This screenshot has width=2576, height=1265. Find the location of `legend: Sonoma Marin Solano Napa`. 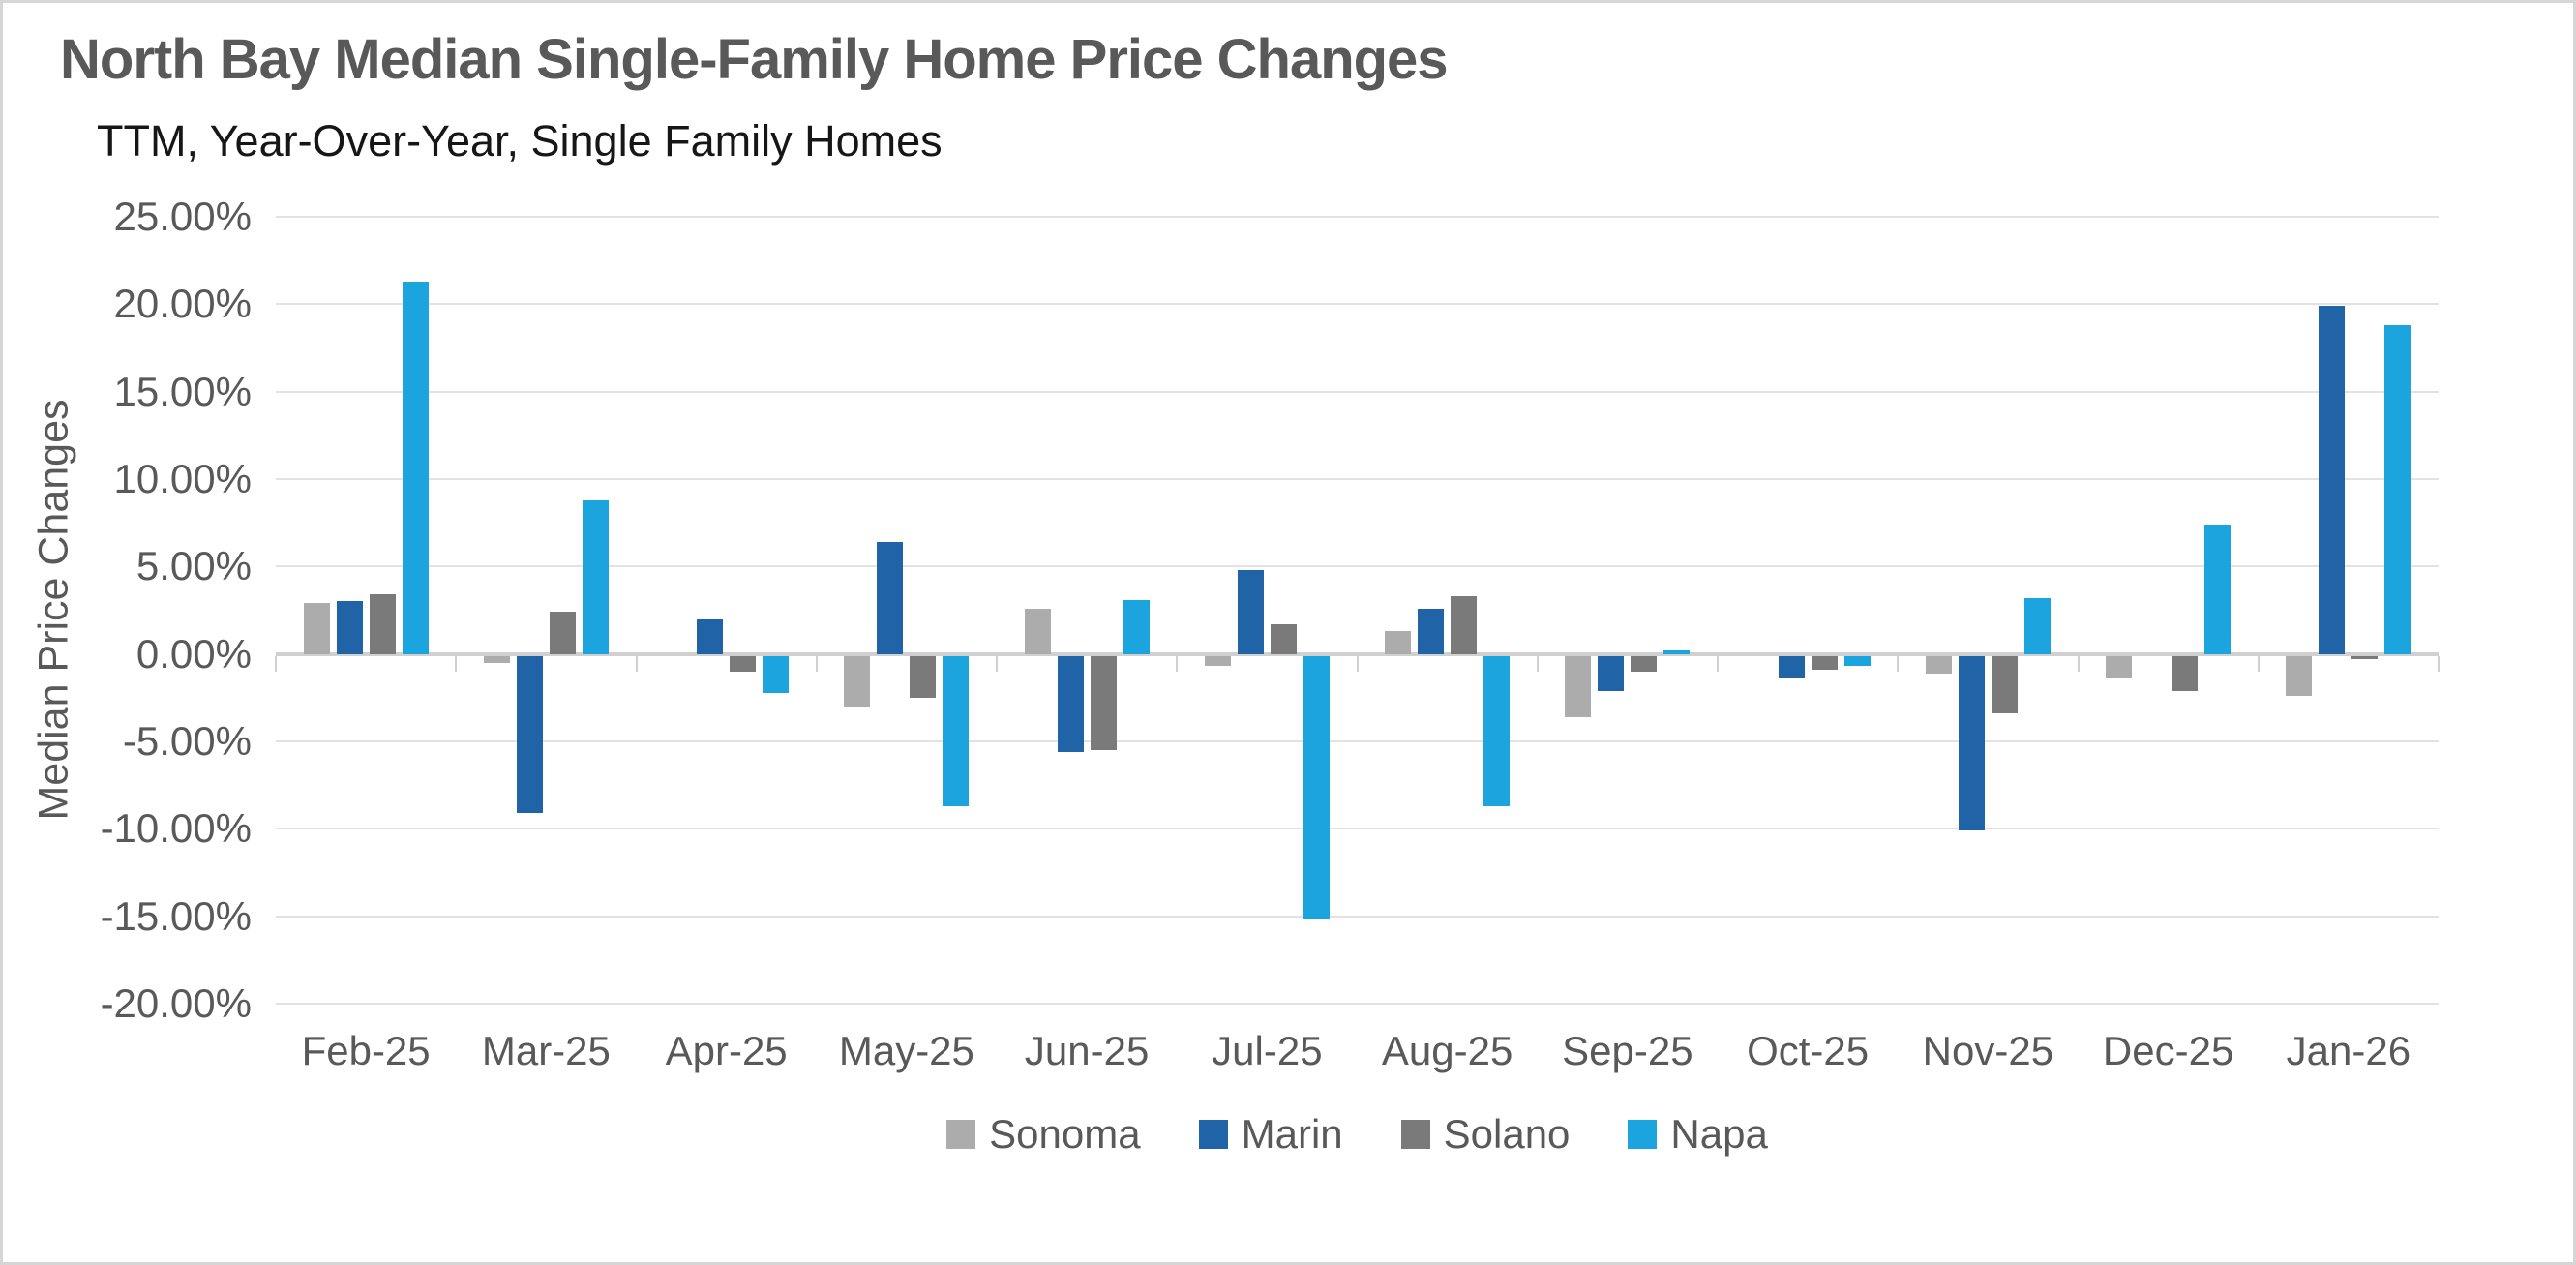

legend: Sonoma Marin Solano Napa is located at coordinates (1357, 1134).